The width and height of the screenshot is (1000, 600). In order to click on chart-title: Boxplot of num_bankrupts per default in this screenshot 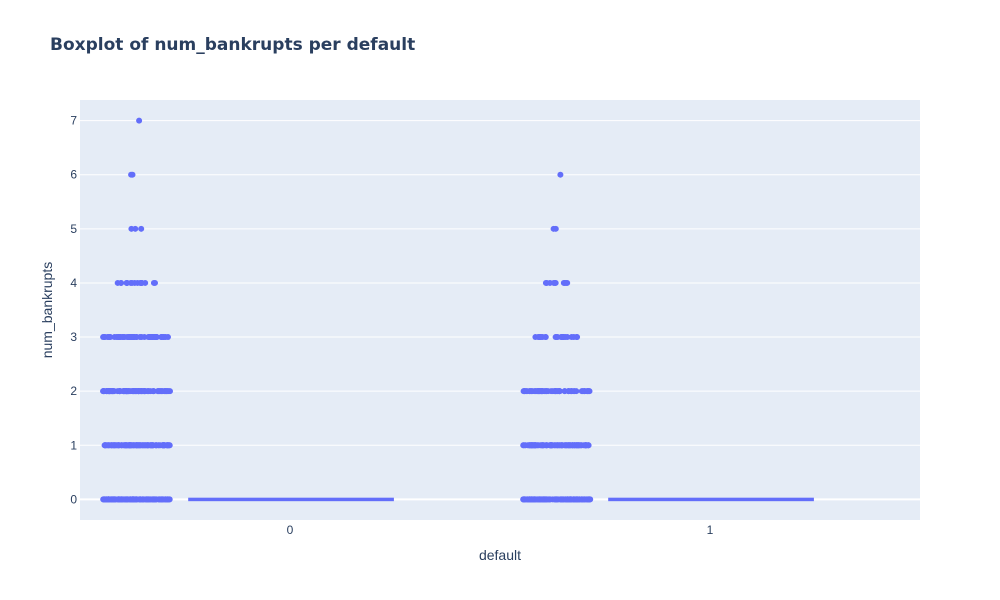, I will do `click(232, 45)`.